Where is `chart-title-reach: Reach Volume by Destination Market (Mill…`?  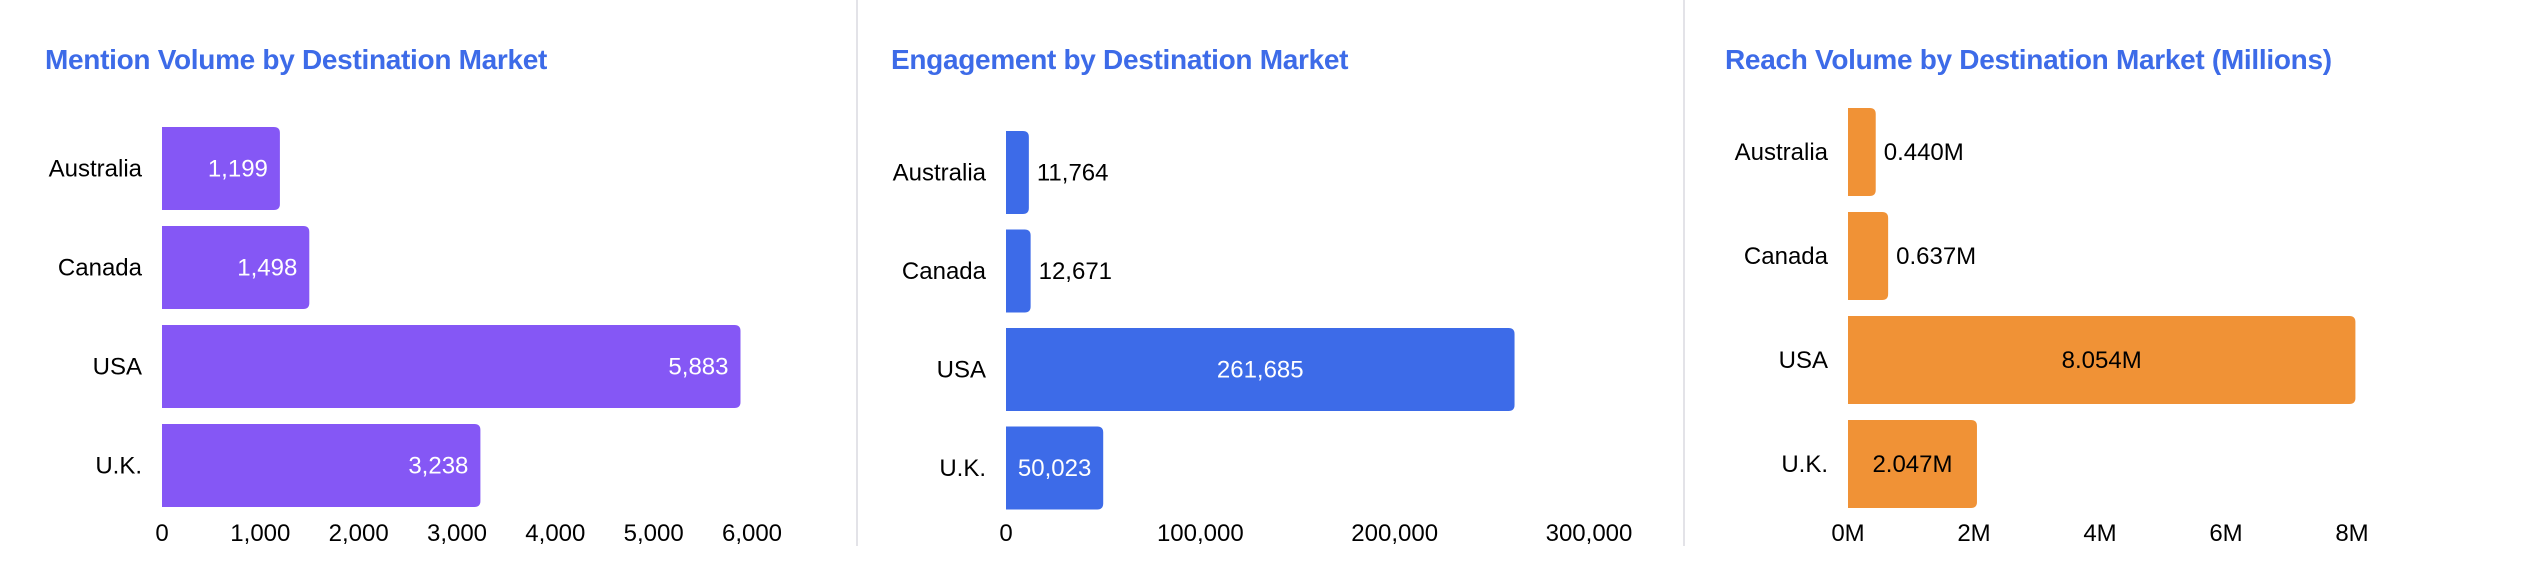 chart-title-reach: Reach Volume by Destination Market (Mill… is located at coordinates (2028, 59).